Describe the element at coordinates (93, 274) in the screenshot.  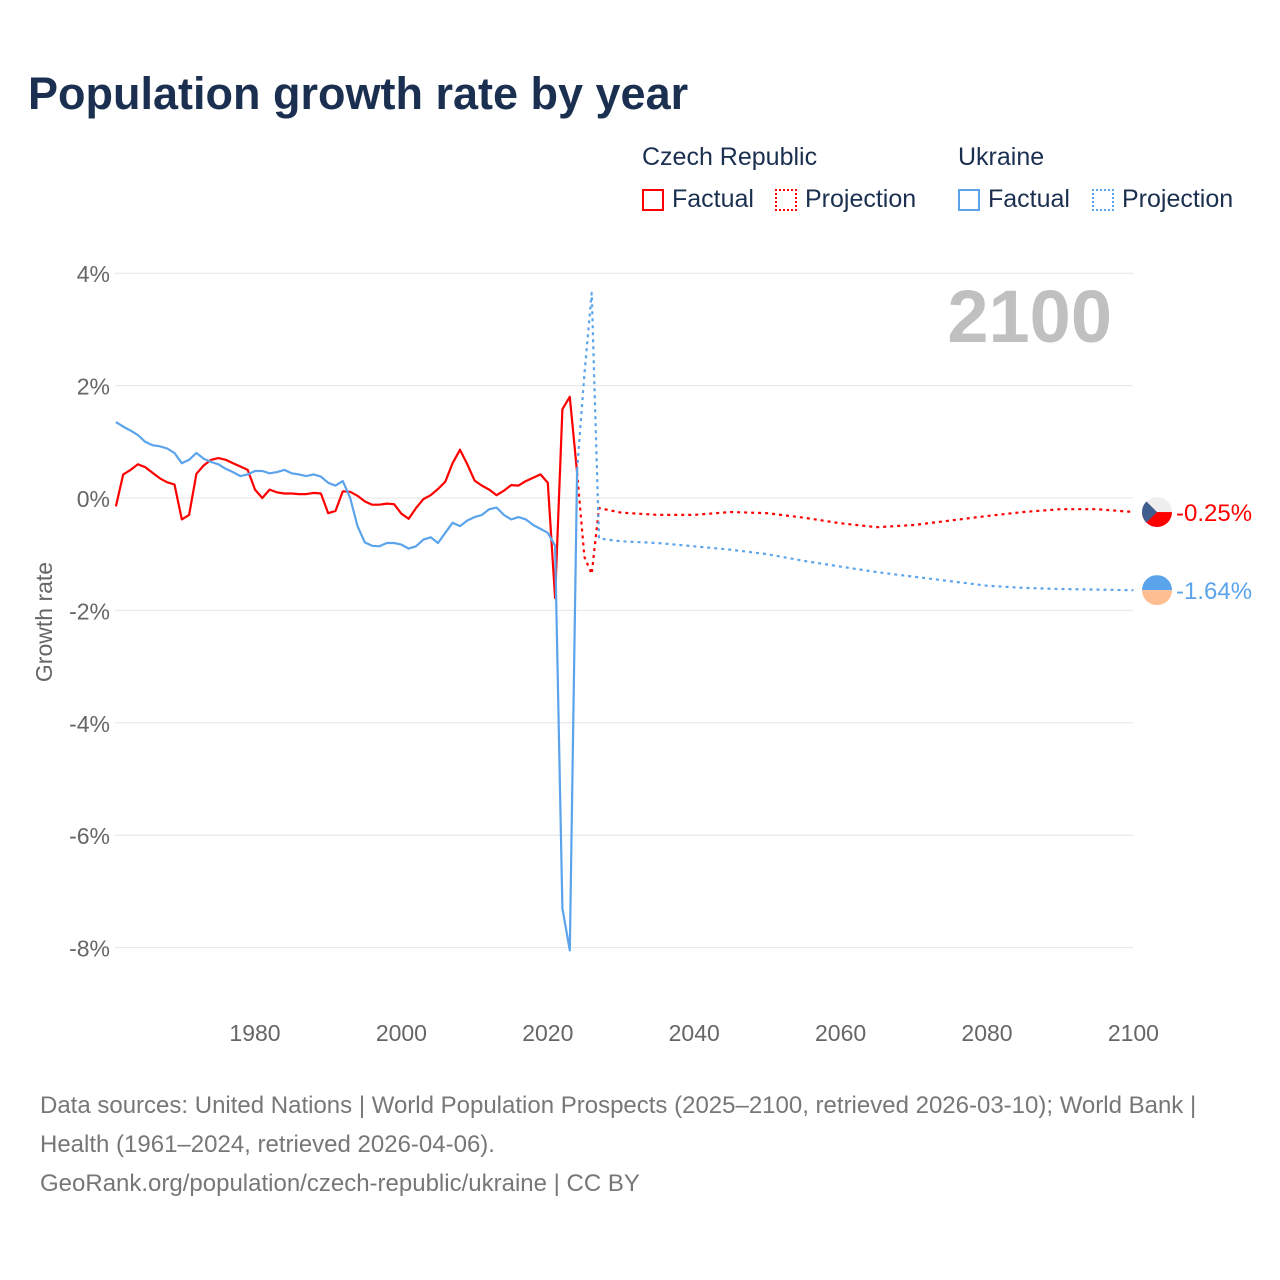
I see `y-tick-label: 4%` at that location.